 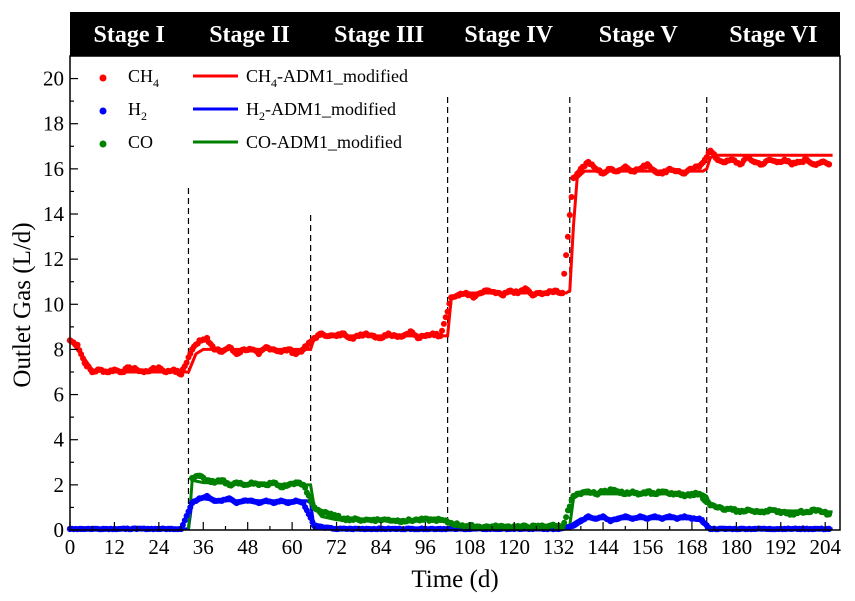 I want to click on stage-band, so click(x=455, y=34).